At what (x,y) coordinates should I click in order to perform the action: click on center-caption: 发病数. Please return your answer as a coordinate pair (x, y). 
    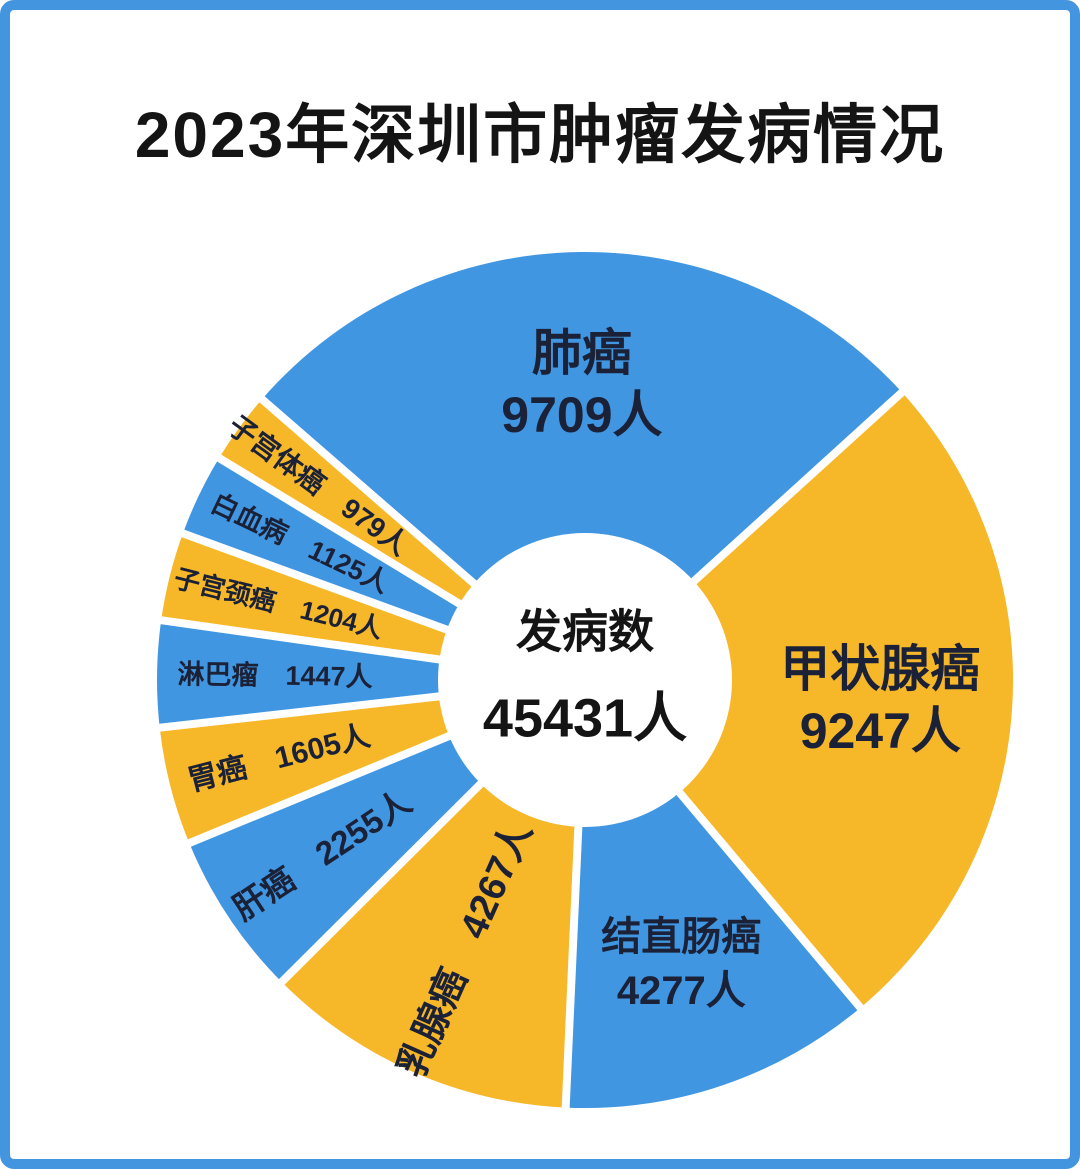
    Looking at the image, I should click on (584, 631).